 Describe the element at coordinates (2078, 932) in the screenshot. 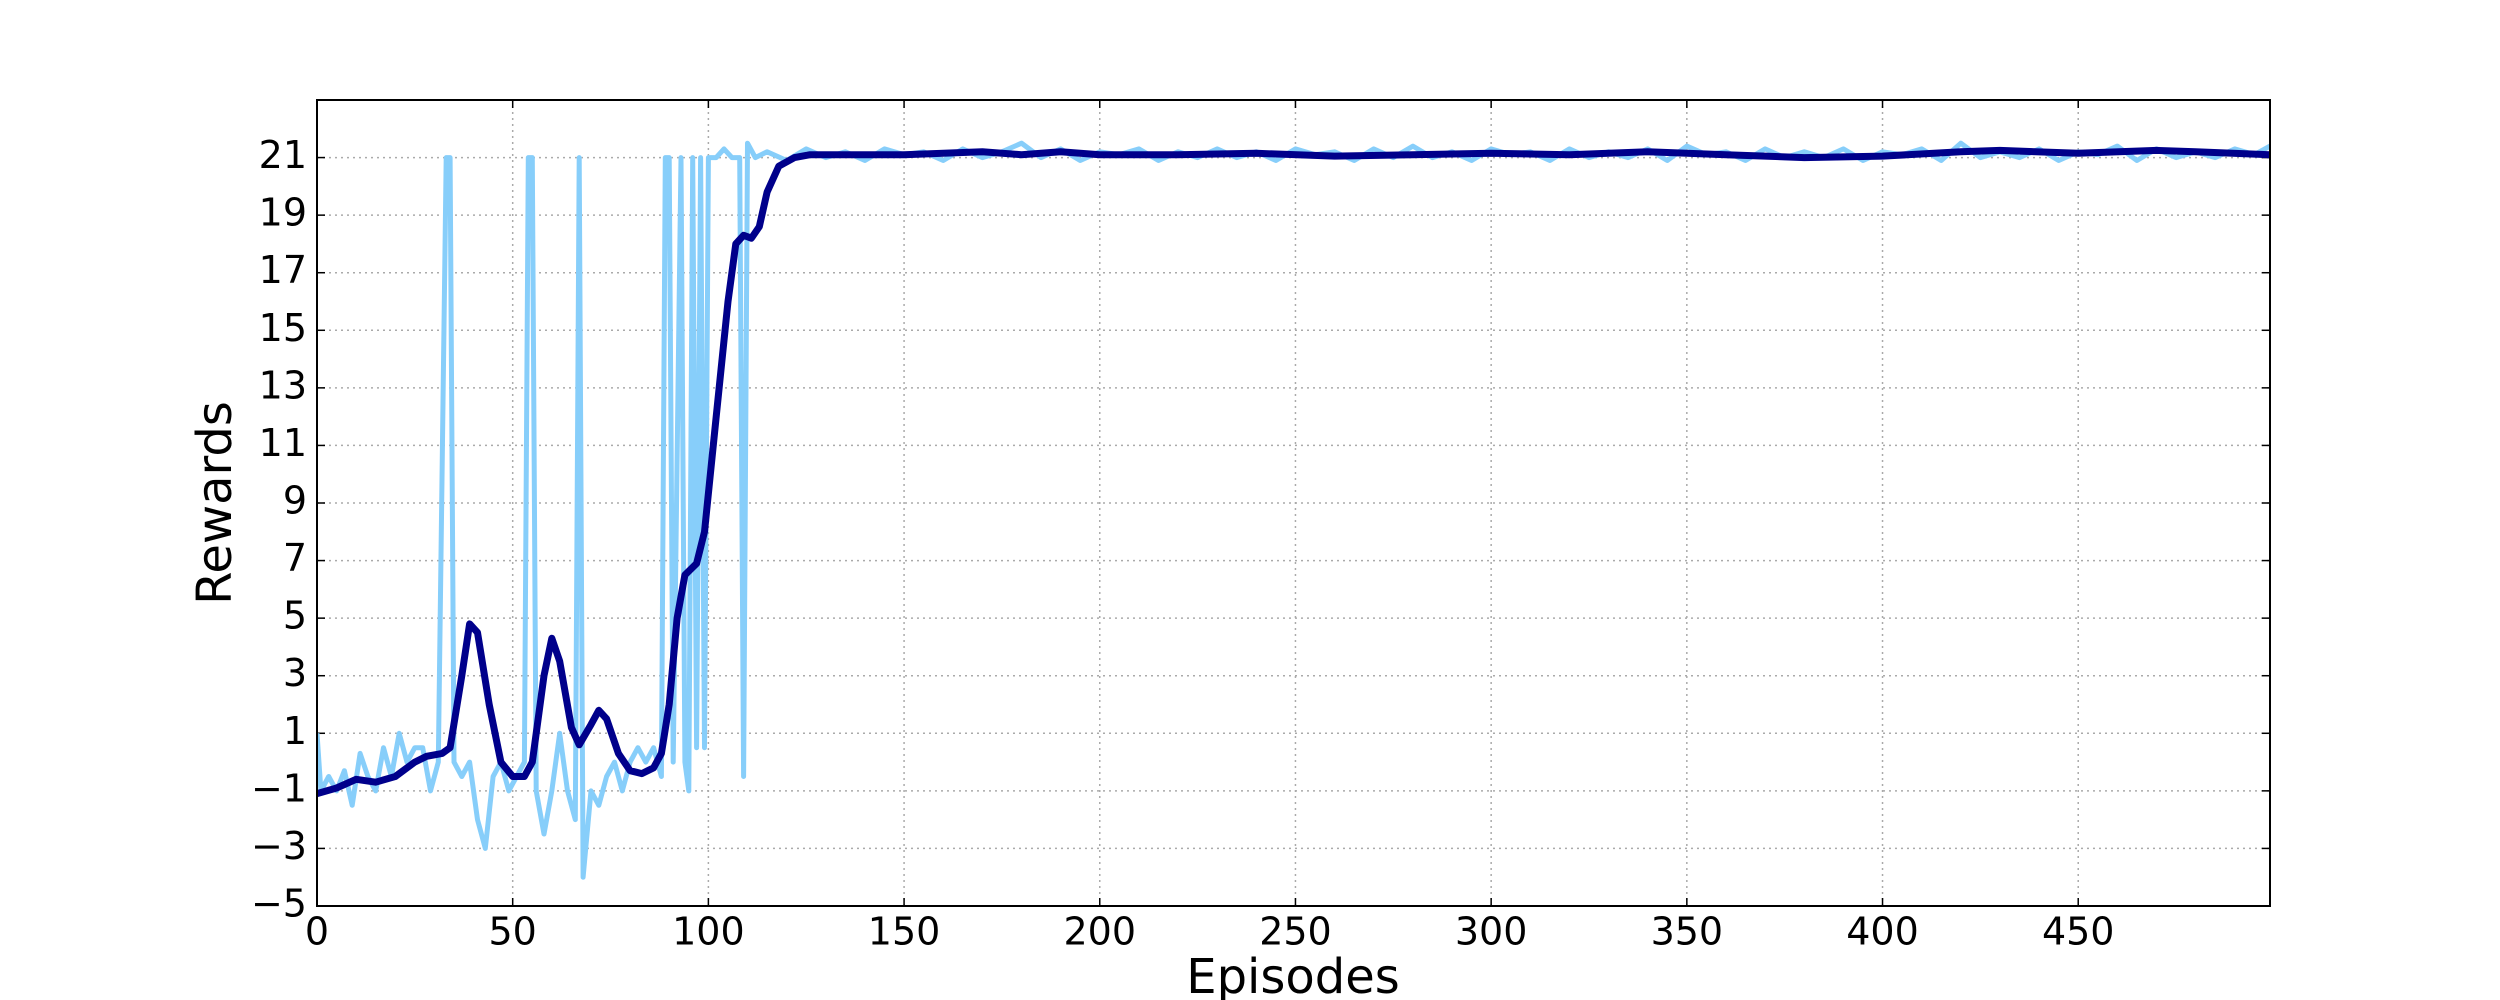

I see `x-tick-label: 450` at that location.